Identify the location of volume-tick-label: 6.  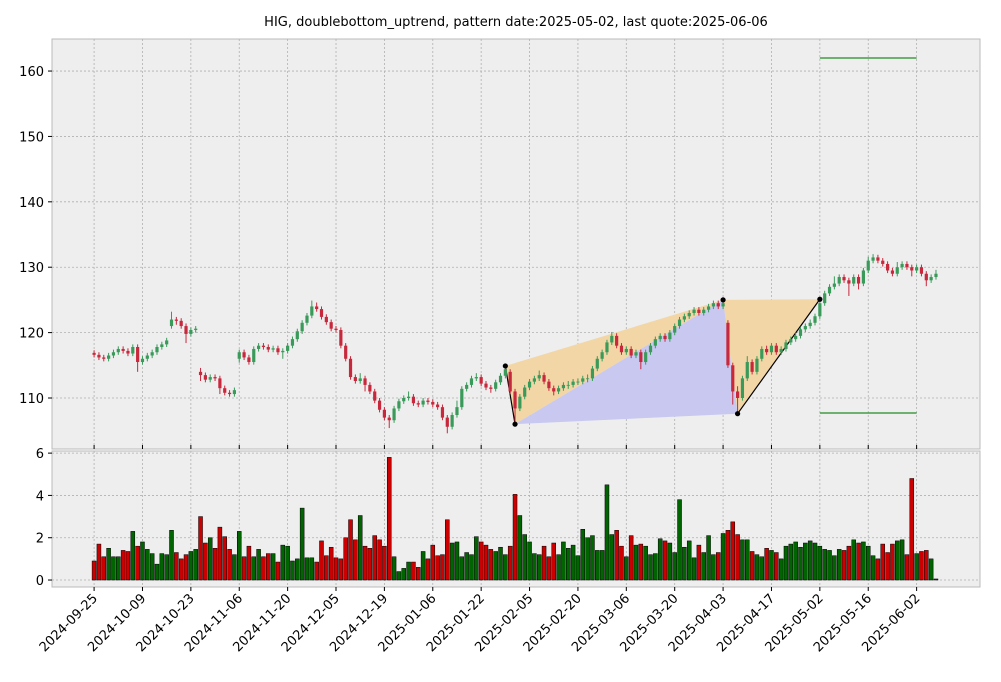
(40, 454).